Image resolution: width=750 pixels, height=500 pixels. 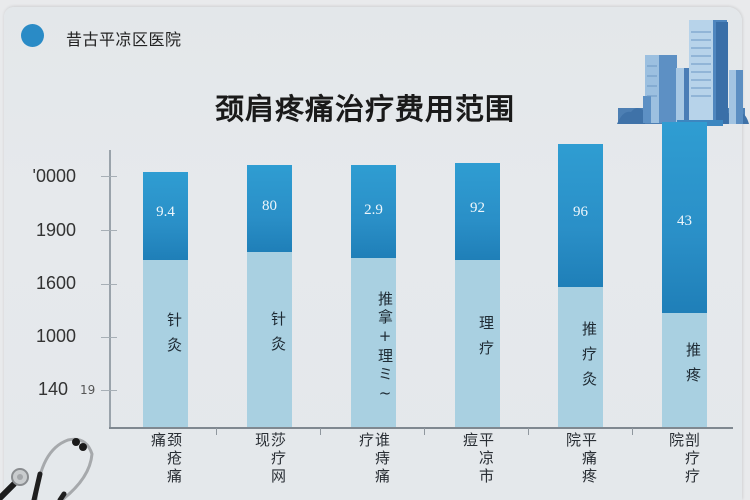 I want to click on stethoscope-icon, so click(x=47, y=468).